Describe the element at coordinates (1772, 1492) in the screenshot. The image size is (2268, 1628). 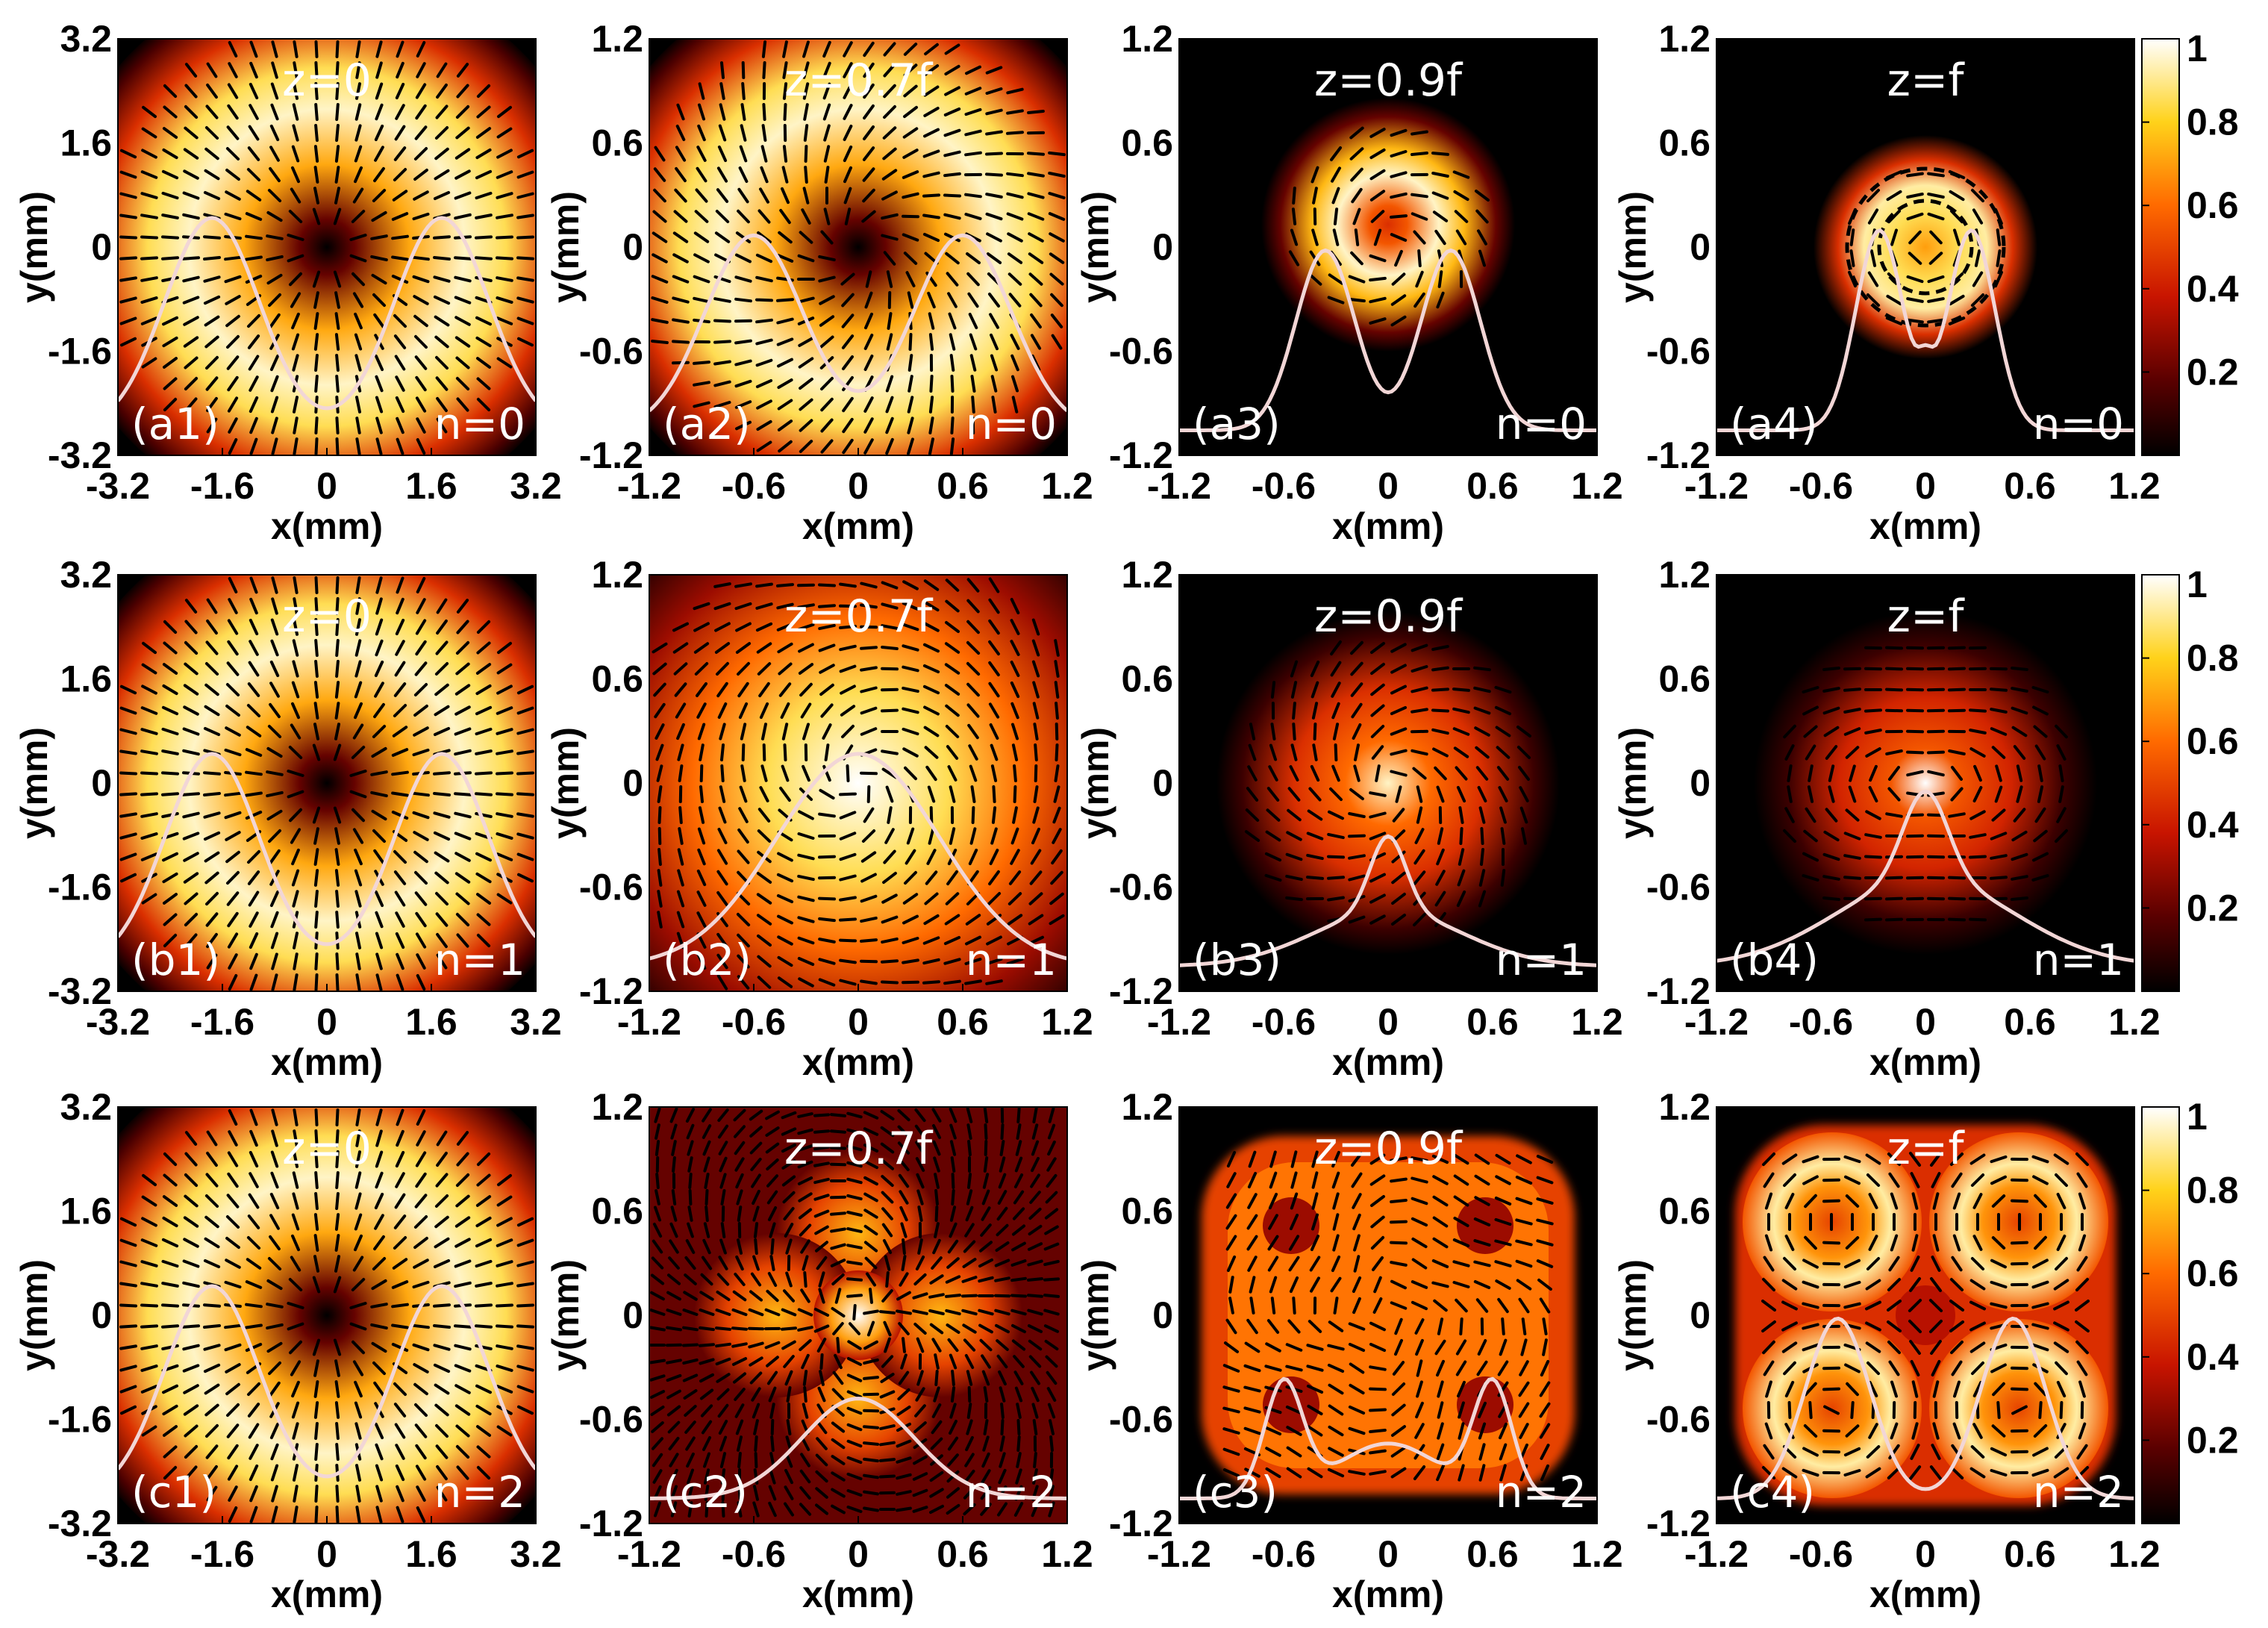
I see `panel-id-label: (c4)` at that location.